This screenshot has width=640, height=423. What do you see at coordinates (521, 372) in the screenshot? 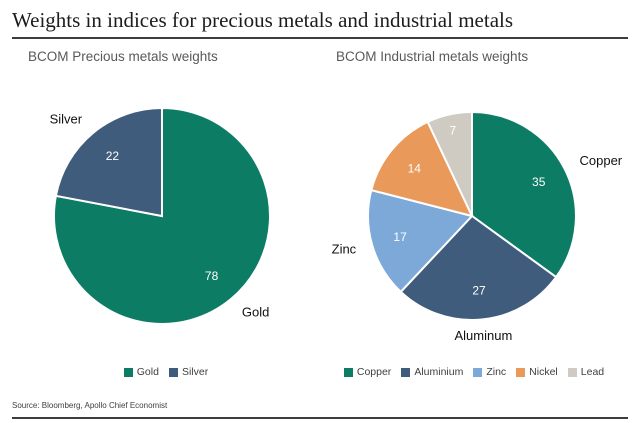
I see `legend-swatch-nickel` at bounding box center [521, 372].